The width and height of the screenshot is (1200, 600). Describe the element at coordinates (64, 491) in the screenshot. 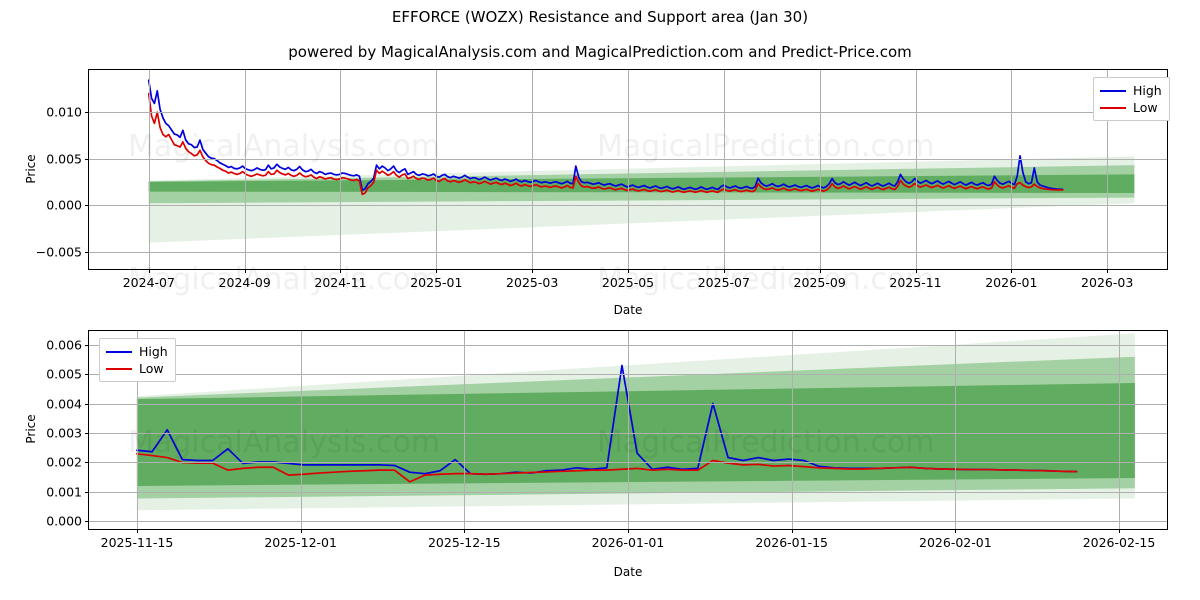

I see `y-tick-label: 0.001` at that location.